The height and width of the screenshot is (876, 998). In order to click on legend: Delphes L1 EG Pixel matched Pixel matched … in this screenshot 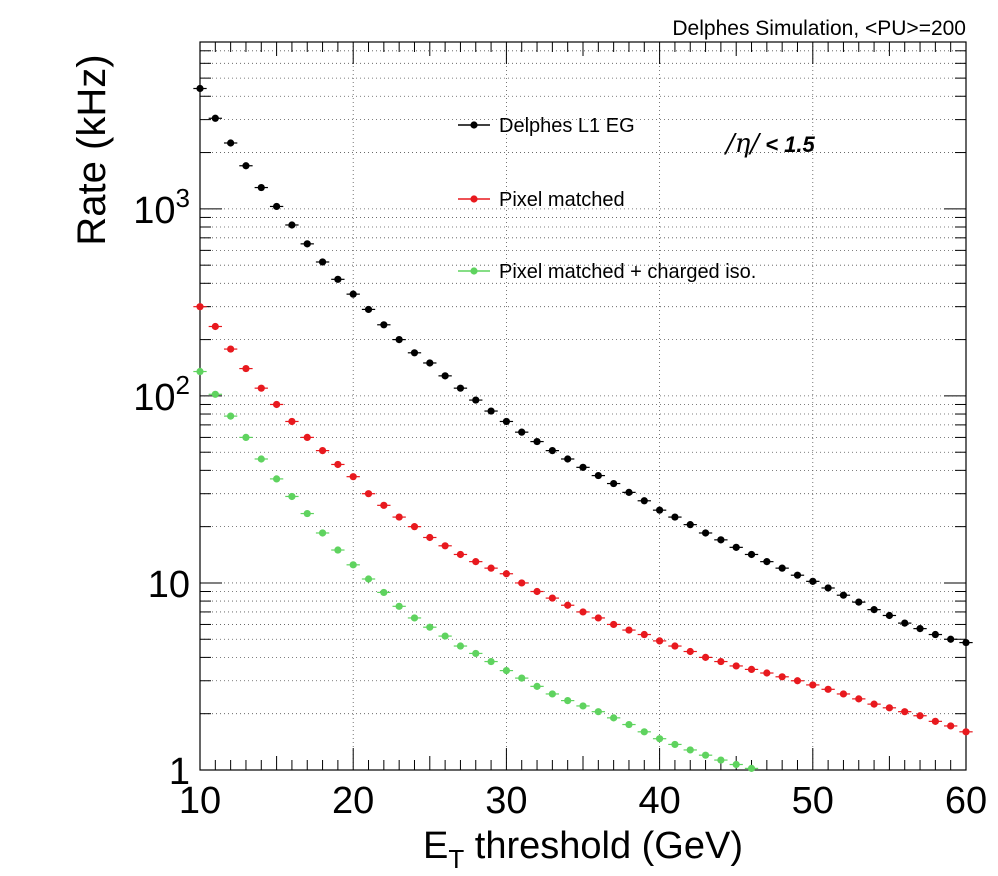, I will do `click(607, 199)`.